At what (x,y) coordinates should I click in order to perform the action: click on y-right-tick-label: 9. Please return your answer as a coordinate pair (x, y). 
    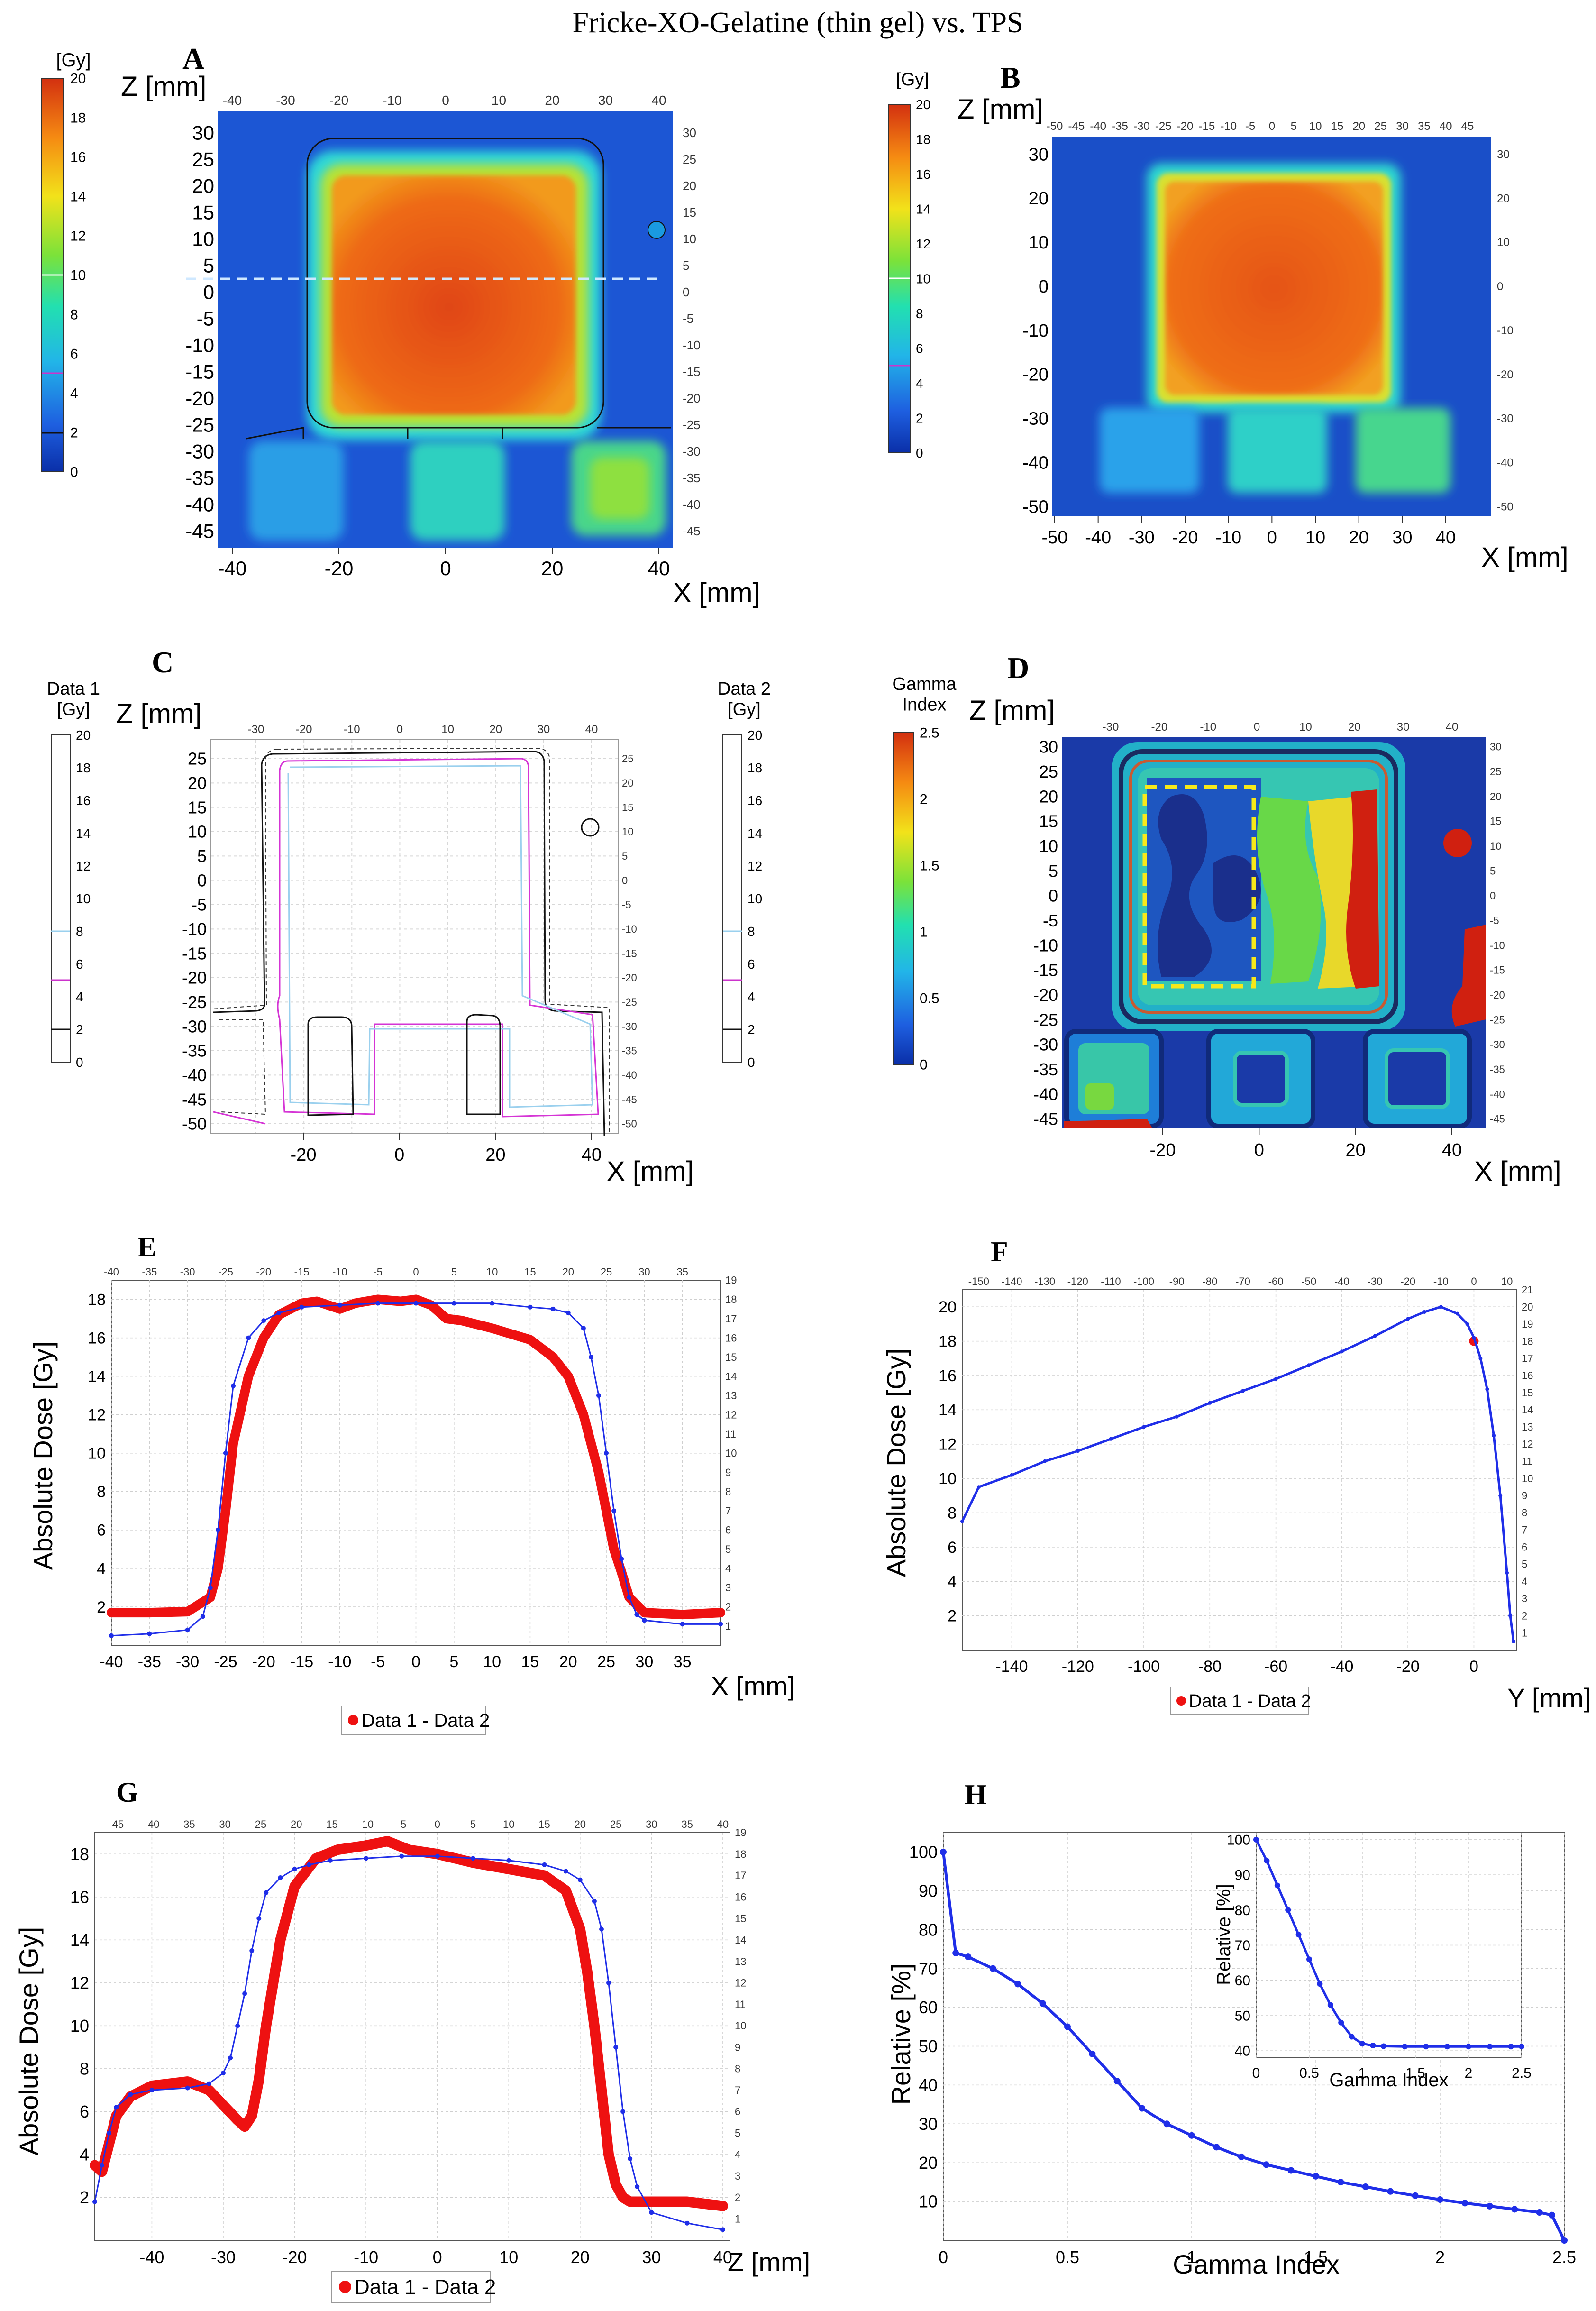
    Looking at the image, I should click on (1524, 1496).